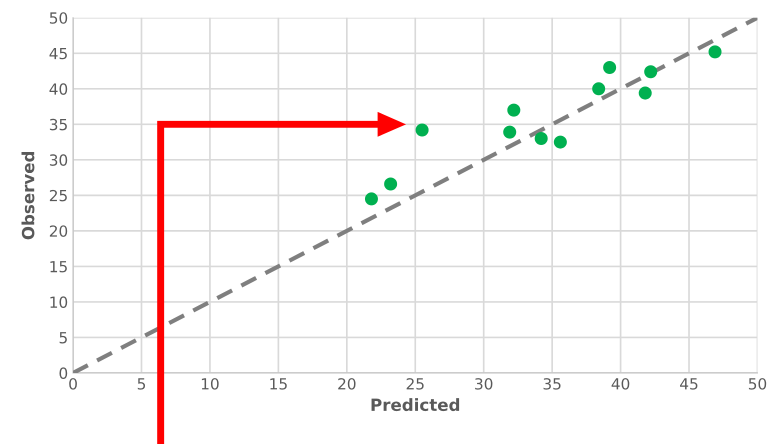  What do you see at coordinates (28, 196) in the screenshot?
I see `y-axis-title: Observed` at bounding box center [28, 196].